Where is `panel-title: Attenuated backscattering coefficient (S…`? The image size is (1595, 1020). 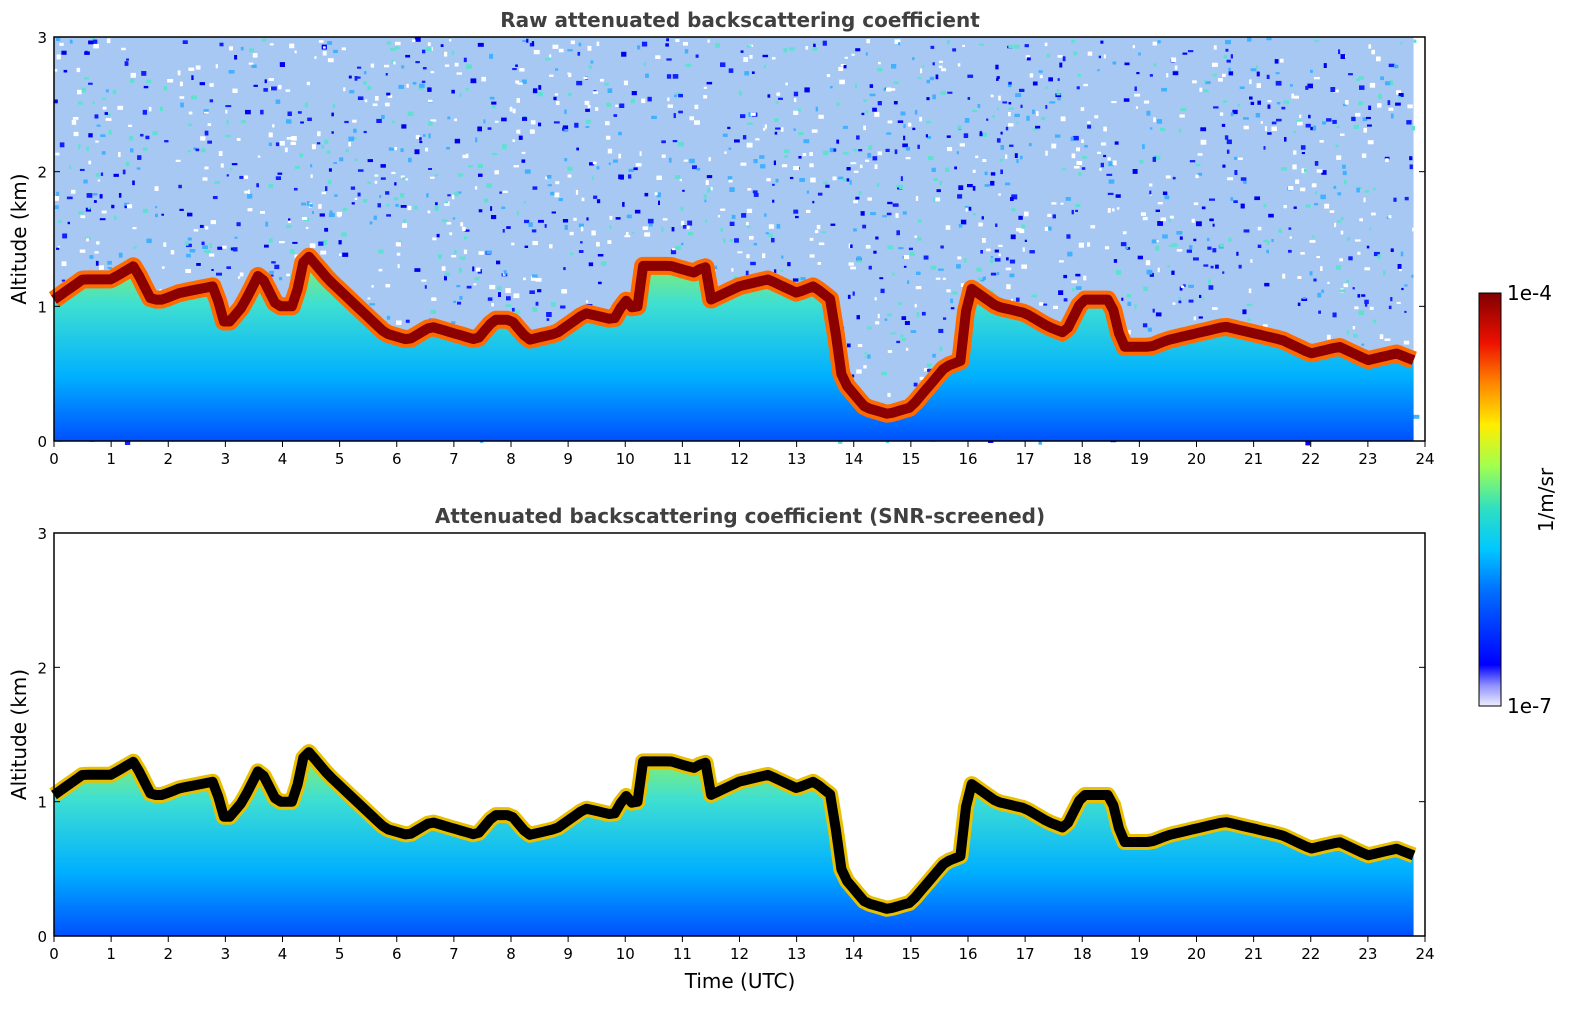
panel-title: Attenuated backscattering coefficient (S… is located at coordinates (740, 516).